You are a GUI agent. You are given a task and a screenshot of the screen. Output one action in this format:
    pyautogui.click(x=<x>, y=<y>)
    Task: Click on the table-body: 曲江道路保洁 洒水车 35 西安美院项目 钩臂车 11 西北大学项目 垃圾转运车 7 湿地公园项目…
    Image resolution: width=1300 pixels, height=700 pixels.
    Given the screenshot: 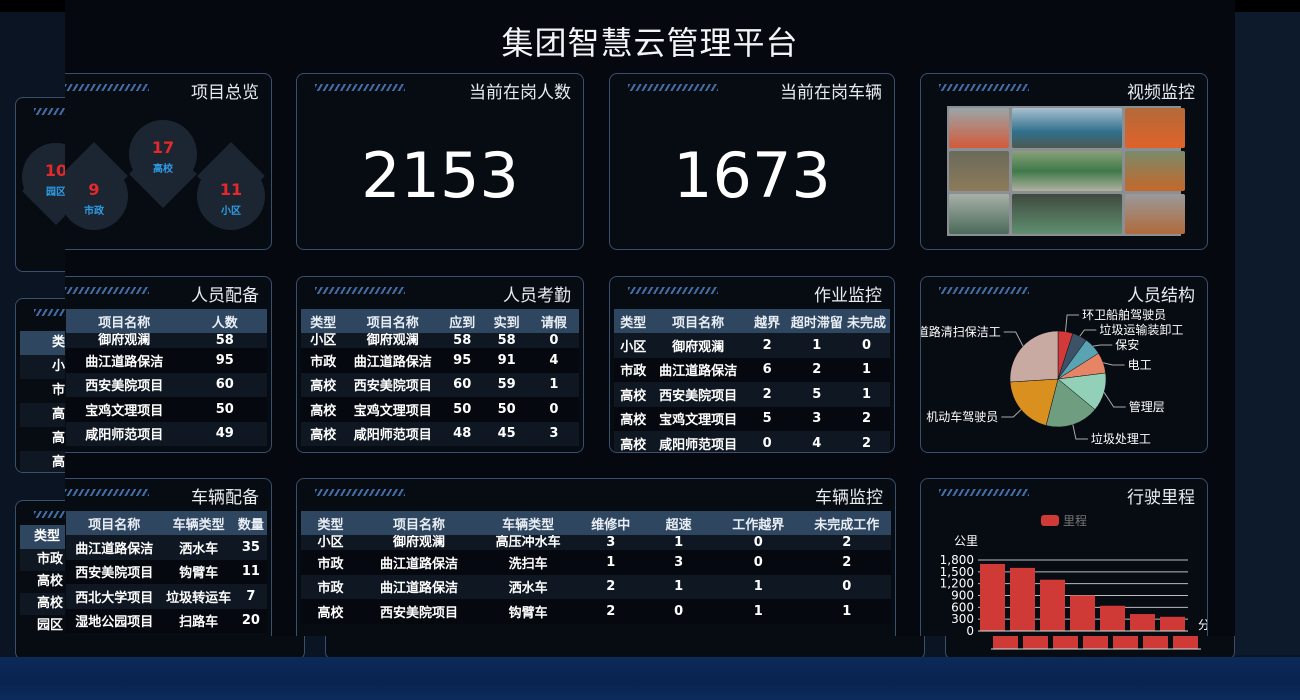 What is the action you would take?
    pyautogui.click(x=166, y=584)
    